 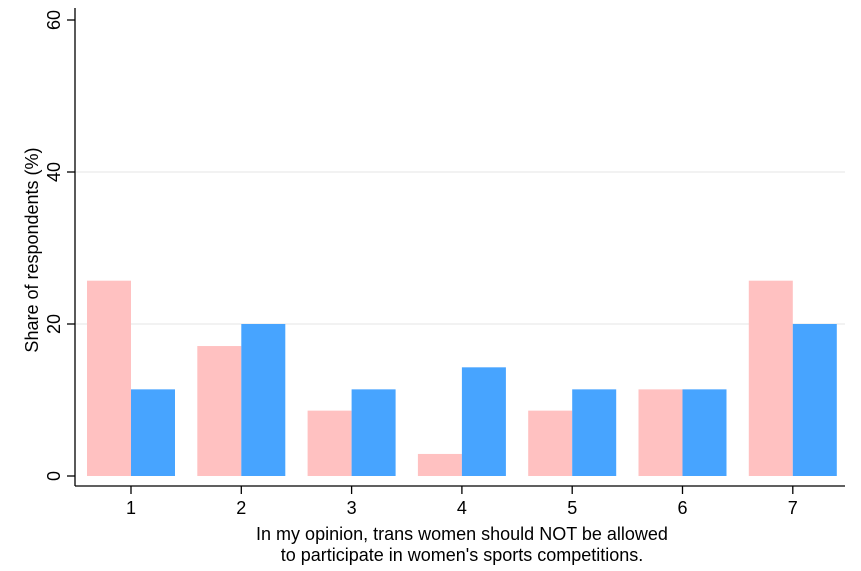 I want to click on x-tick-label-5: 5, so click(x=572, y=508).